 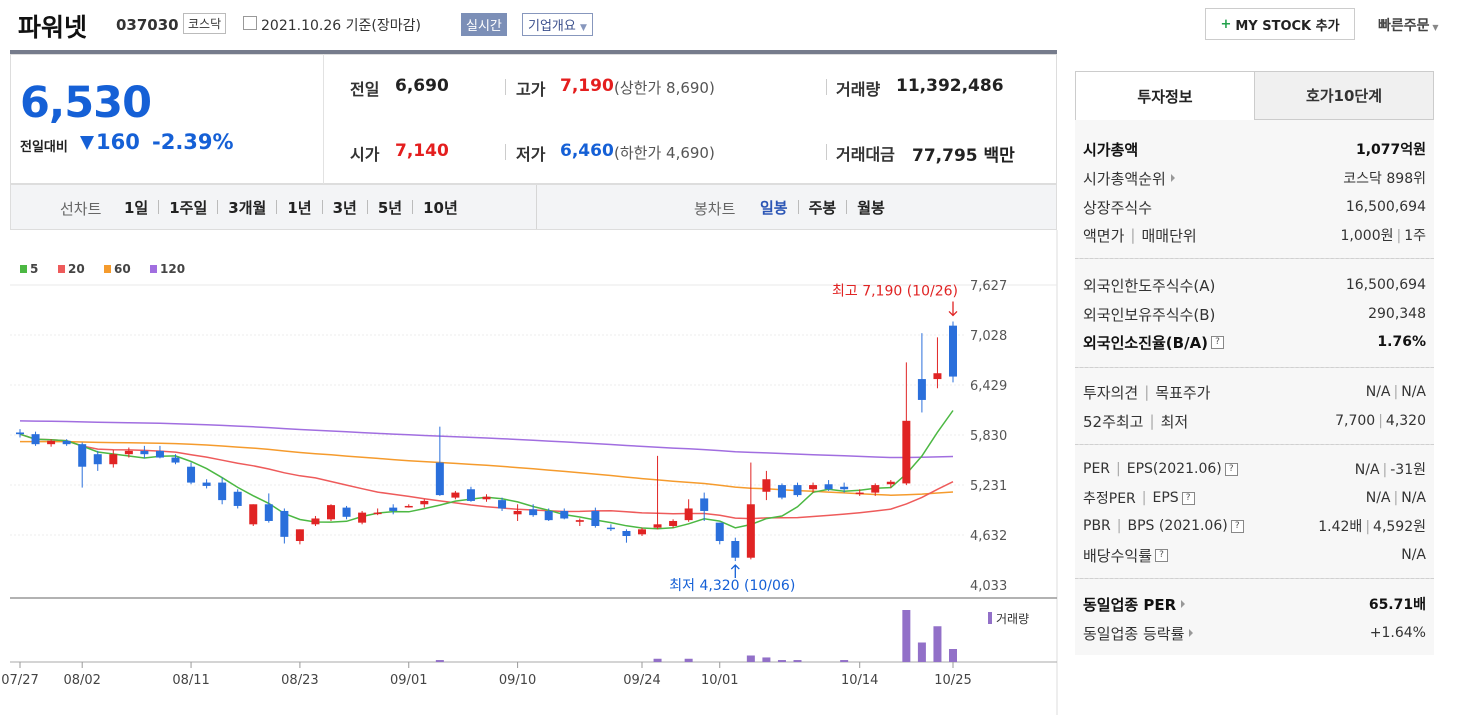 What do you see at coordinates (1174, 469) in the screenshot?
I see `eps-label: EPS(2021.06)` at bounding box center [1174, 469].